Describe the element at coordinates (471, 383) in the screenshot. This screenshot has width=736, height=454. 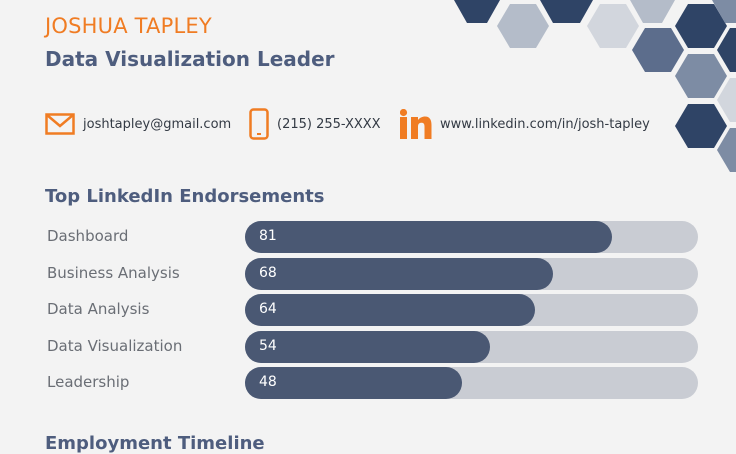
I see `bar-track: 48` at that location.